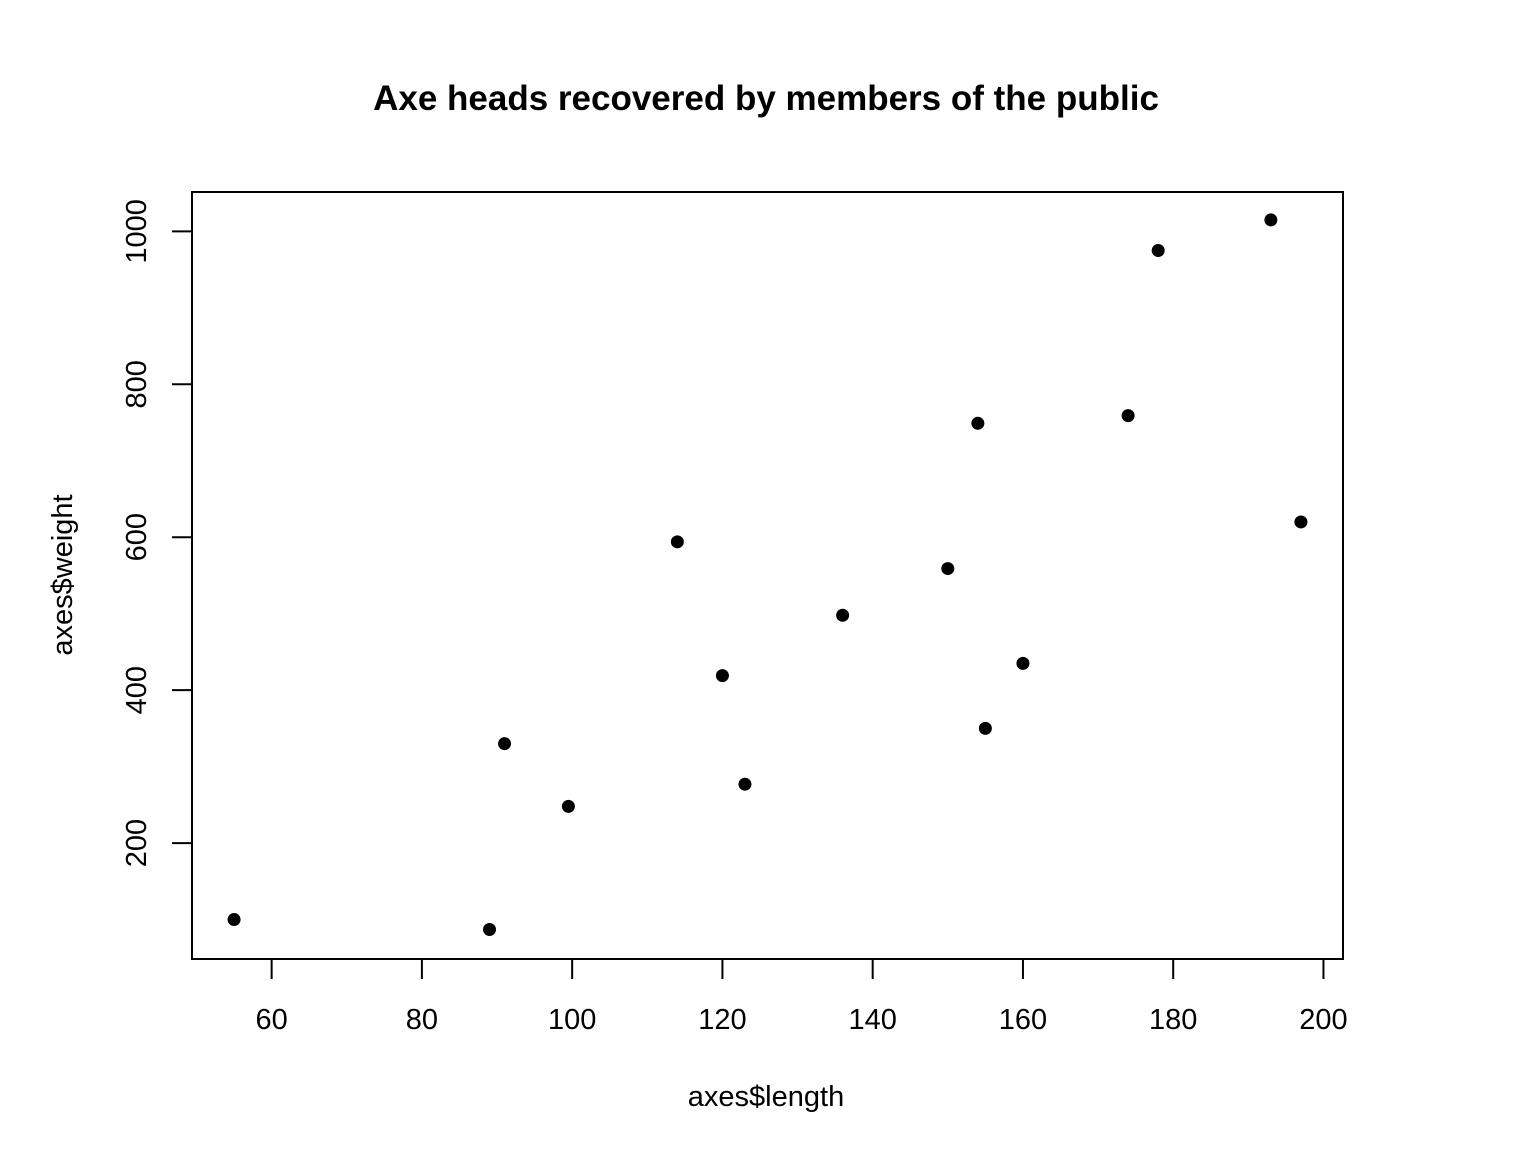  Describe the element at coordinates (722, 1020) in the screenshot. I see `x-tick-label: 120` at that location.